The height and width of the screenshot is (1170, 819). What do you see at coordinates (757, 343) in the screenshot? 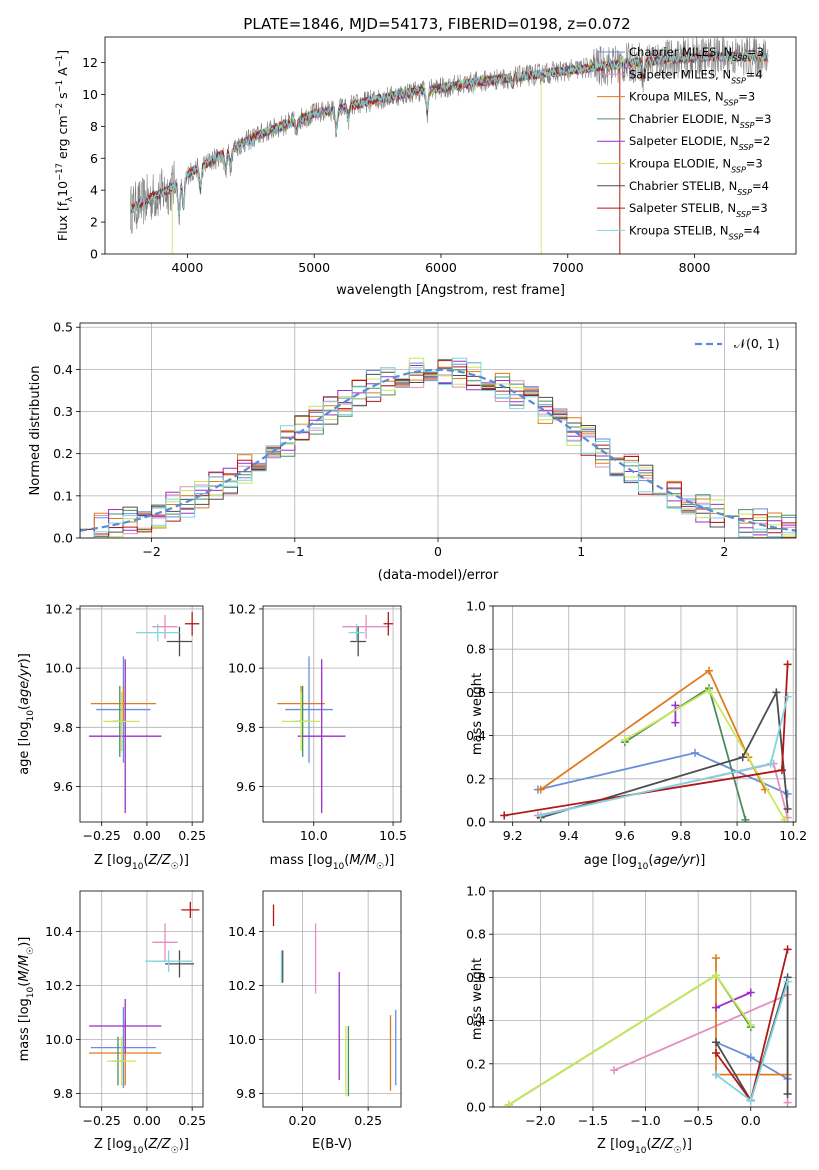
I see `legend-label: 𝒩(0, 1)` at bounding box center [757, 343].